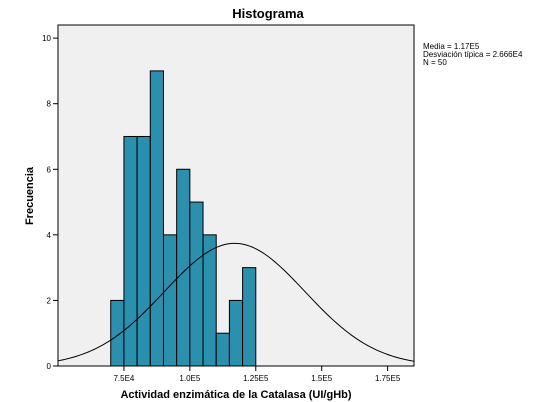 This screenshot has width=539, height=402. I want to click on chart-title: Histograma, so click(268, 13).